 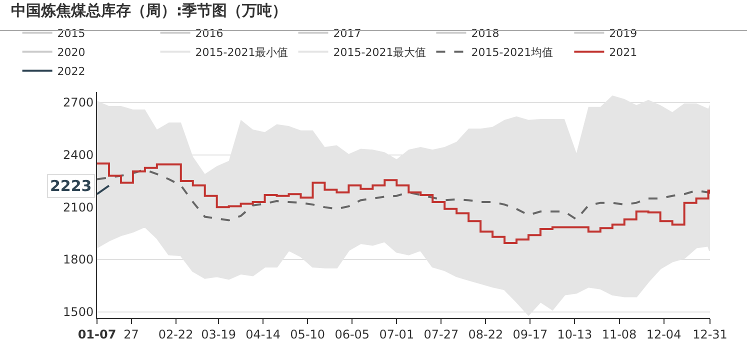 I want to click on x-tick-label: 08-22, so click(x=486, y=334).